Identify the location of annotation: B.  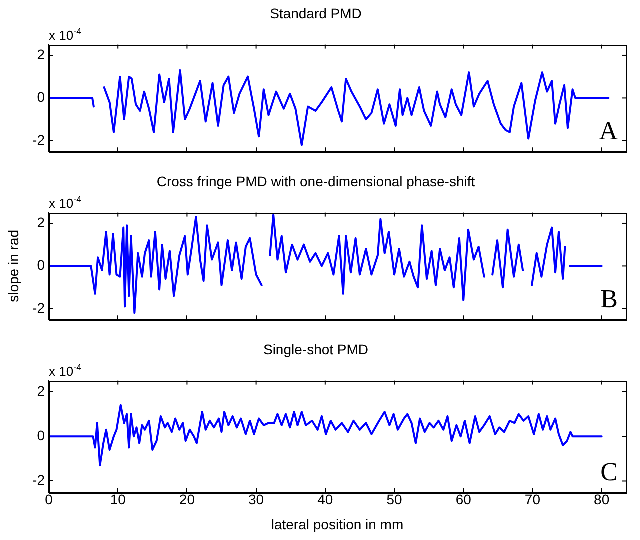
(609, 299).